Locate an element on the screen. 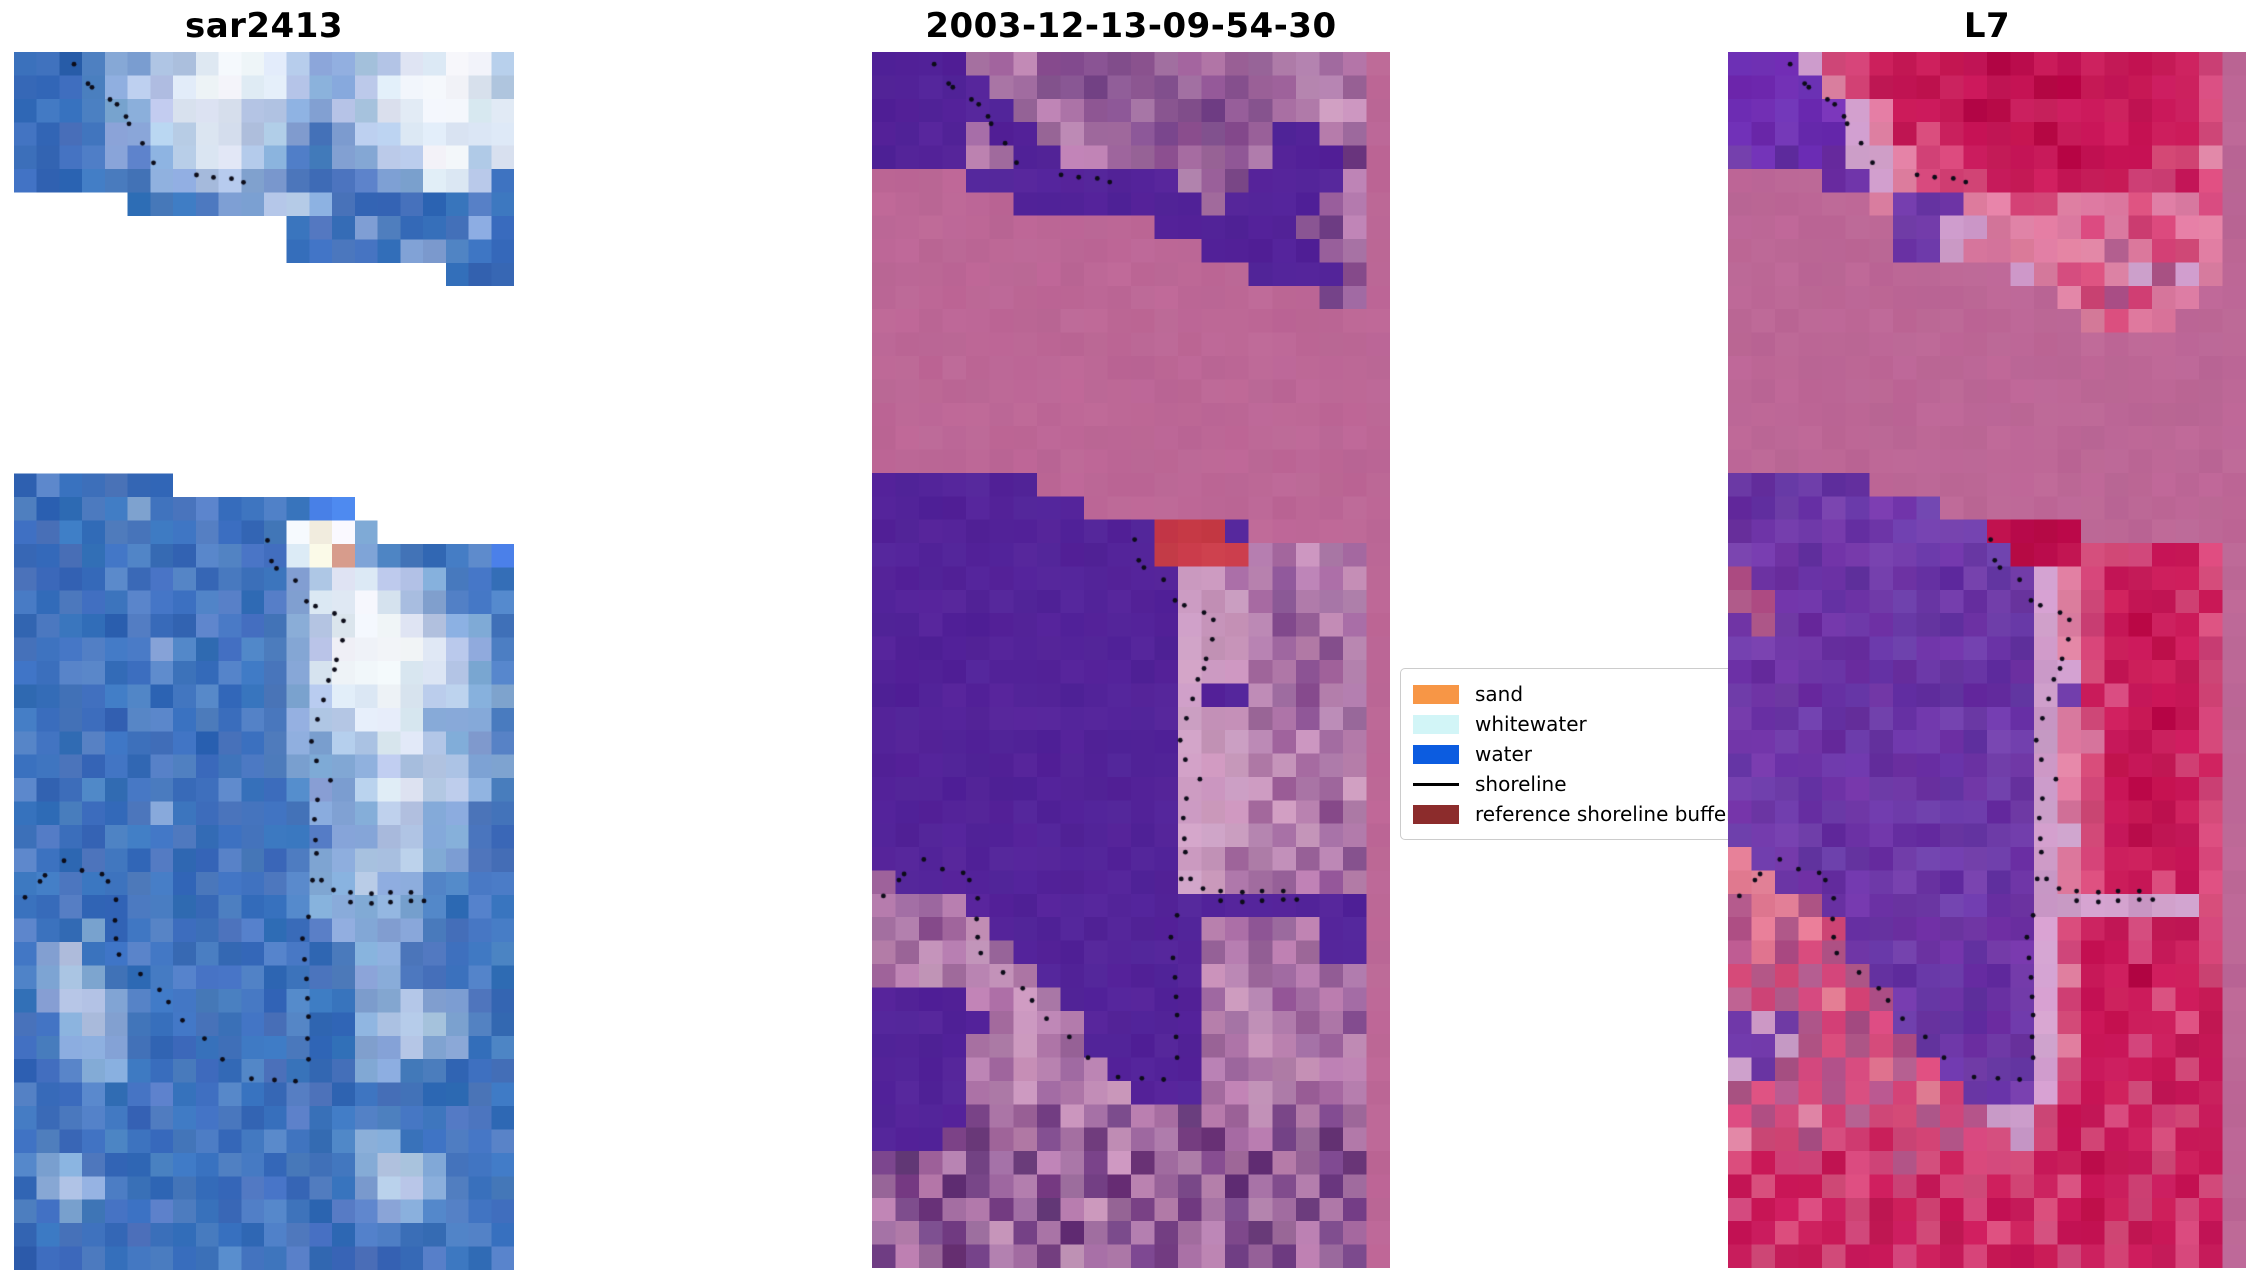  legend-label-sand: sand is located at coordinates (1499, 694).